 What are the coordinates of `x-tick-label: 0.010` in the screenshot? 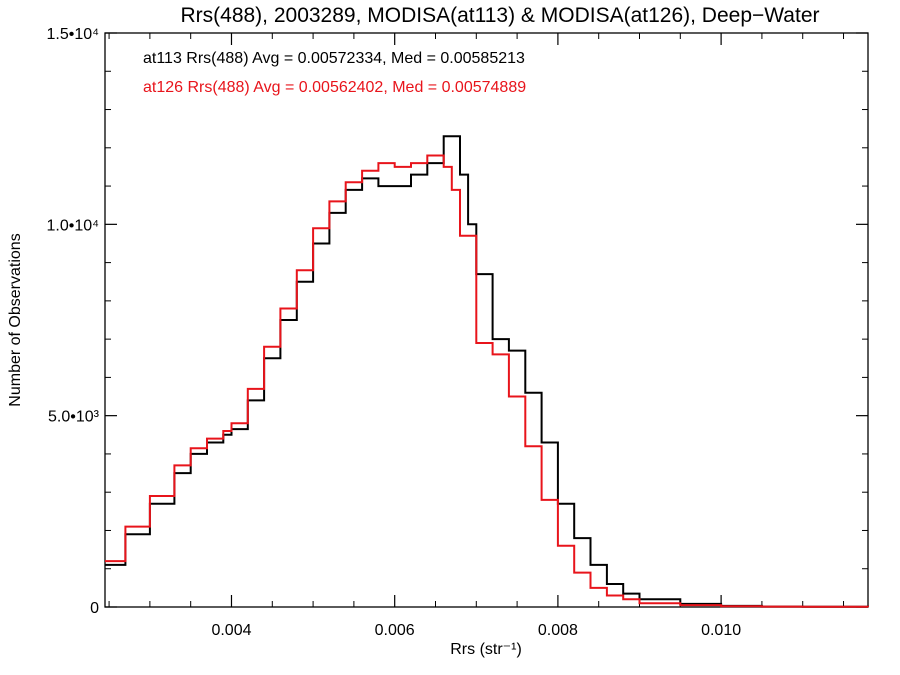 It's located at (721, 630).